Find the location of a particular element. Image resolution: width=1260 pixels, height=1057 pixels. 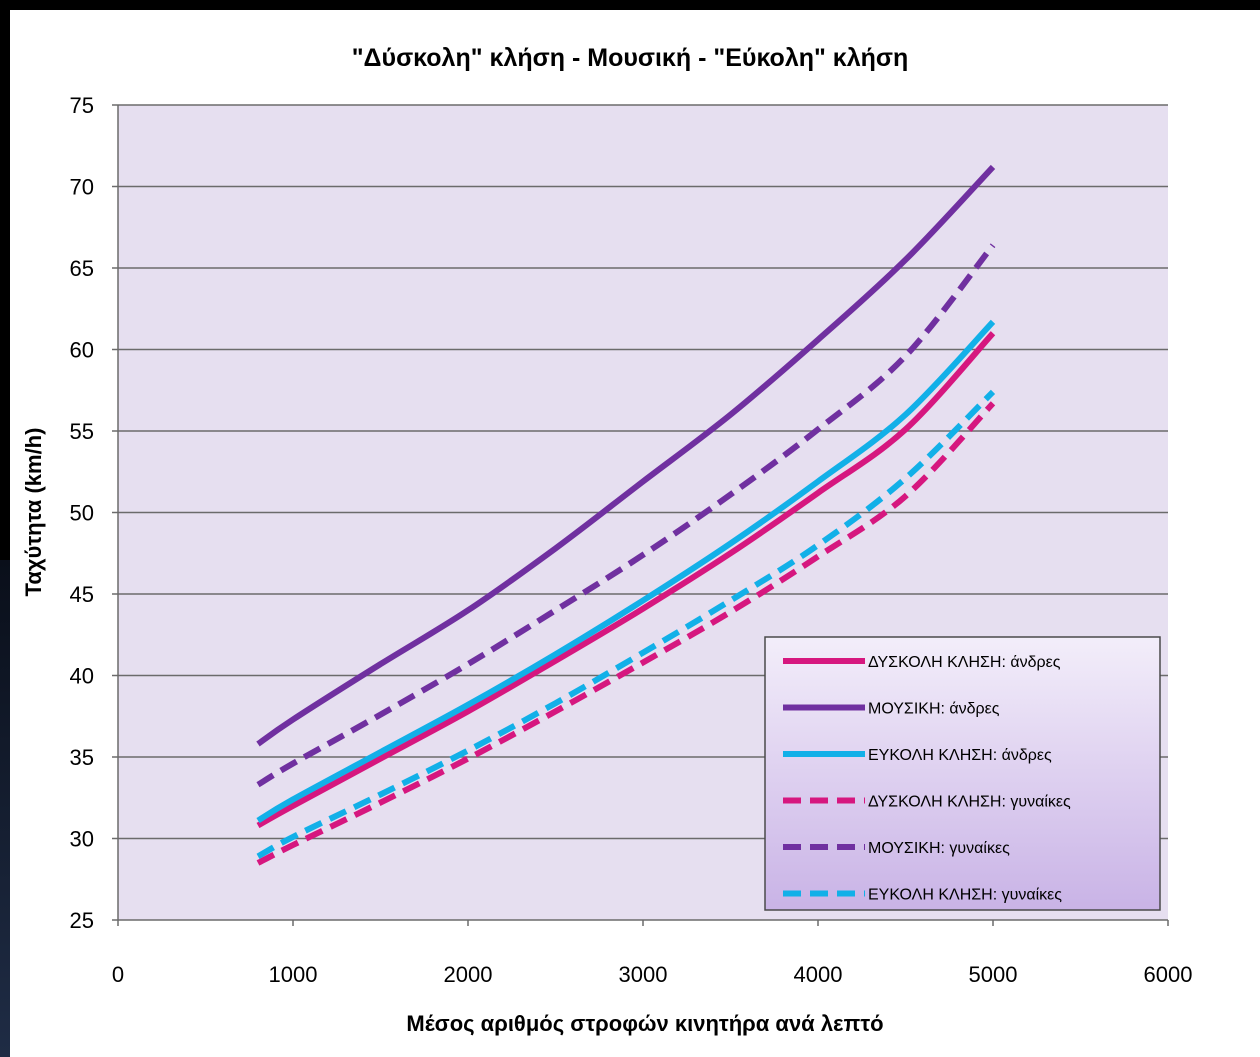

x-tick-label: 3000 is located at coordinates (643, 974).